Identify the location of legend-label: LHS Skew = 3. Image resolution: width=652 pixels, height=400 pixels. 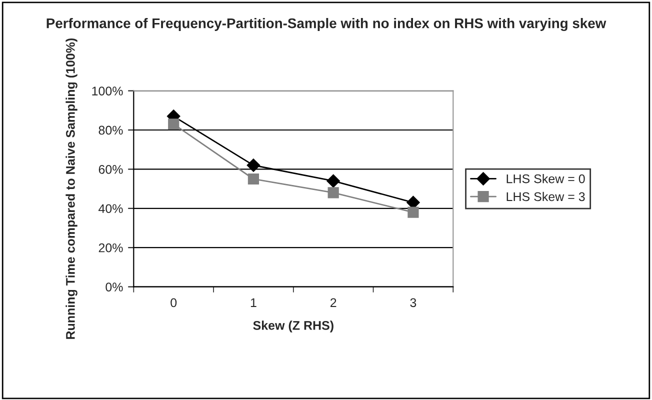
(545, 197).